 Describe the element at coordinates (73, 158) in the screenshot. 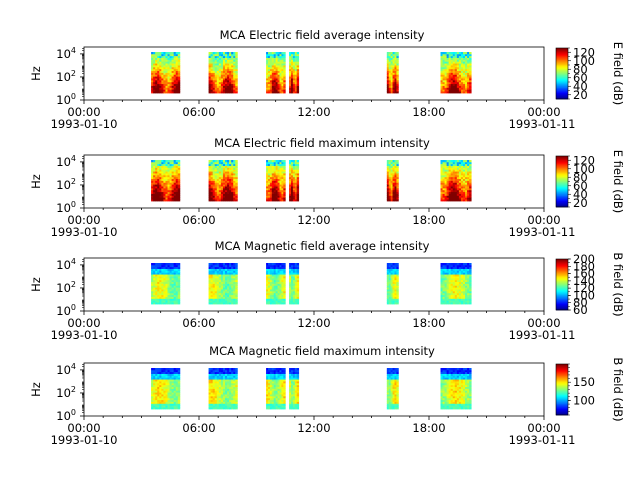

I see `y-tick-exponent: 4` at that location.